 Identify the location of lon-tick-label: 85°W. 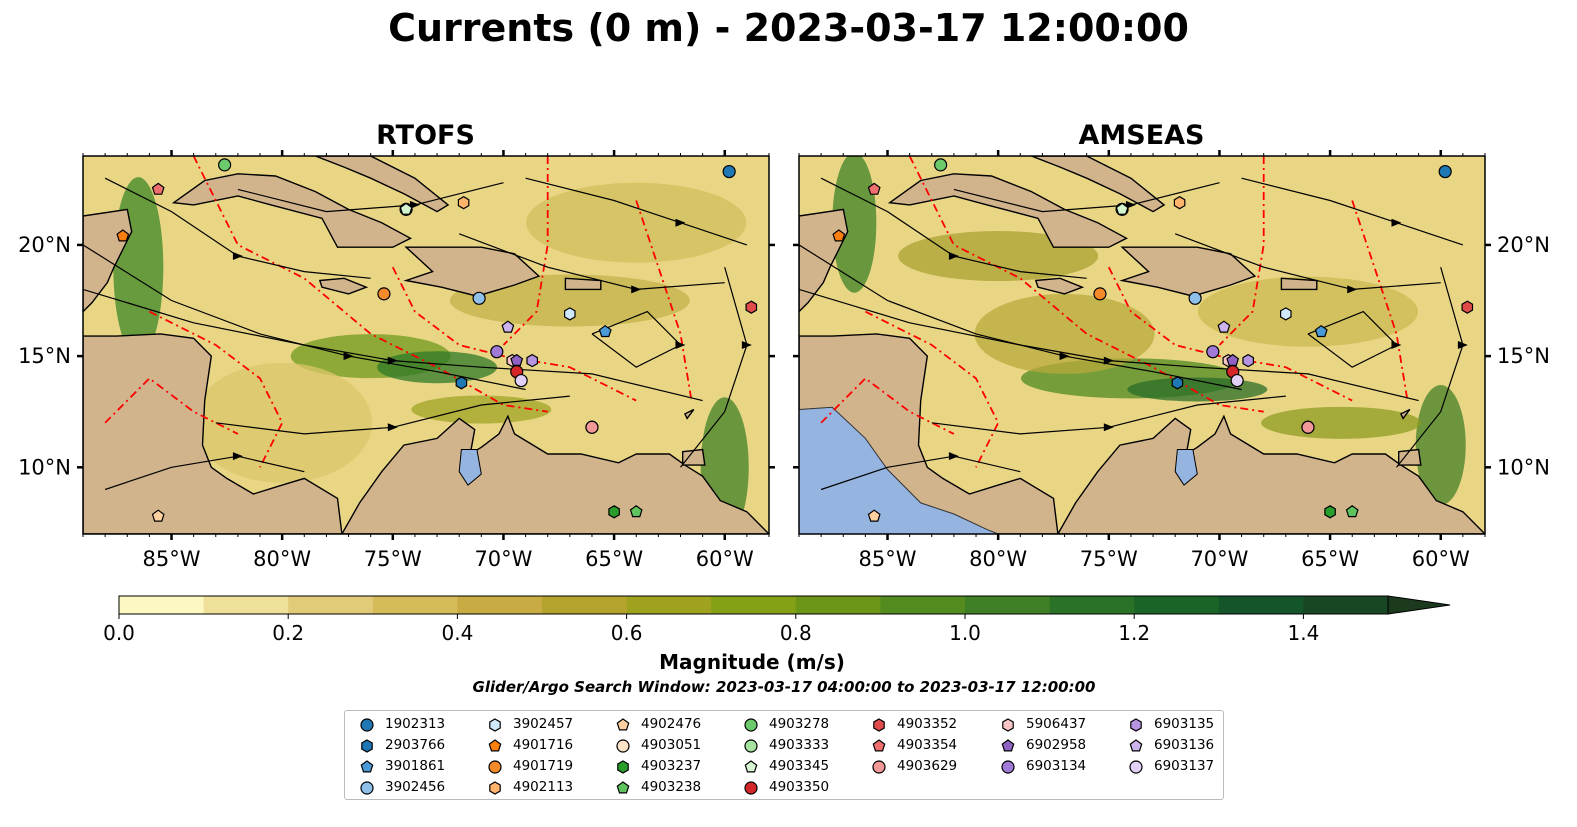
(172, 559).